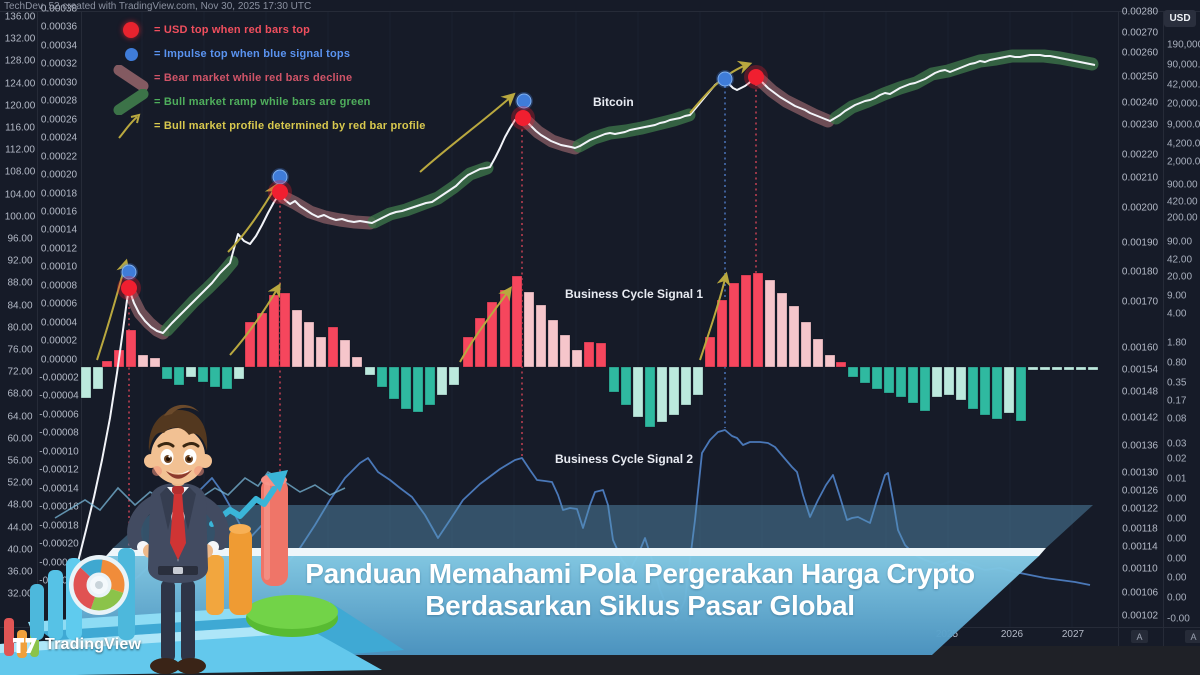  I want to click on axis-tick-label: 42,000.00, so click(1183, 85).